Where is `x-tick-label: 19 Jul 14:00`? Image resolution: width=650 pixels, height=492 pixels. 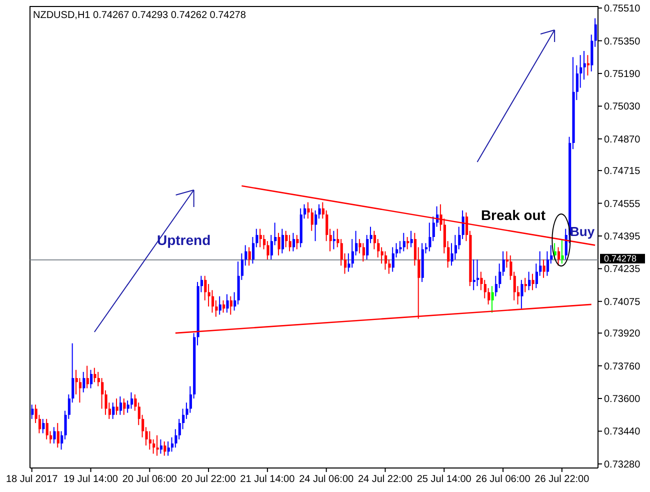 x-tick-label: 19 Jul 14:00 is located at coordinates (90, 479).